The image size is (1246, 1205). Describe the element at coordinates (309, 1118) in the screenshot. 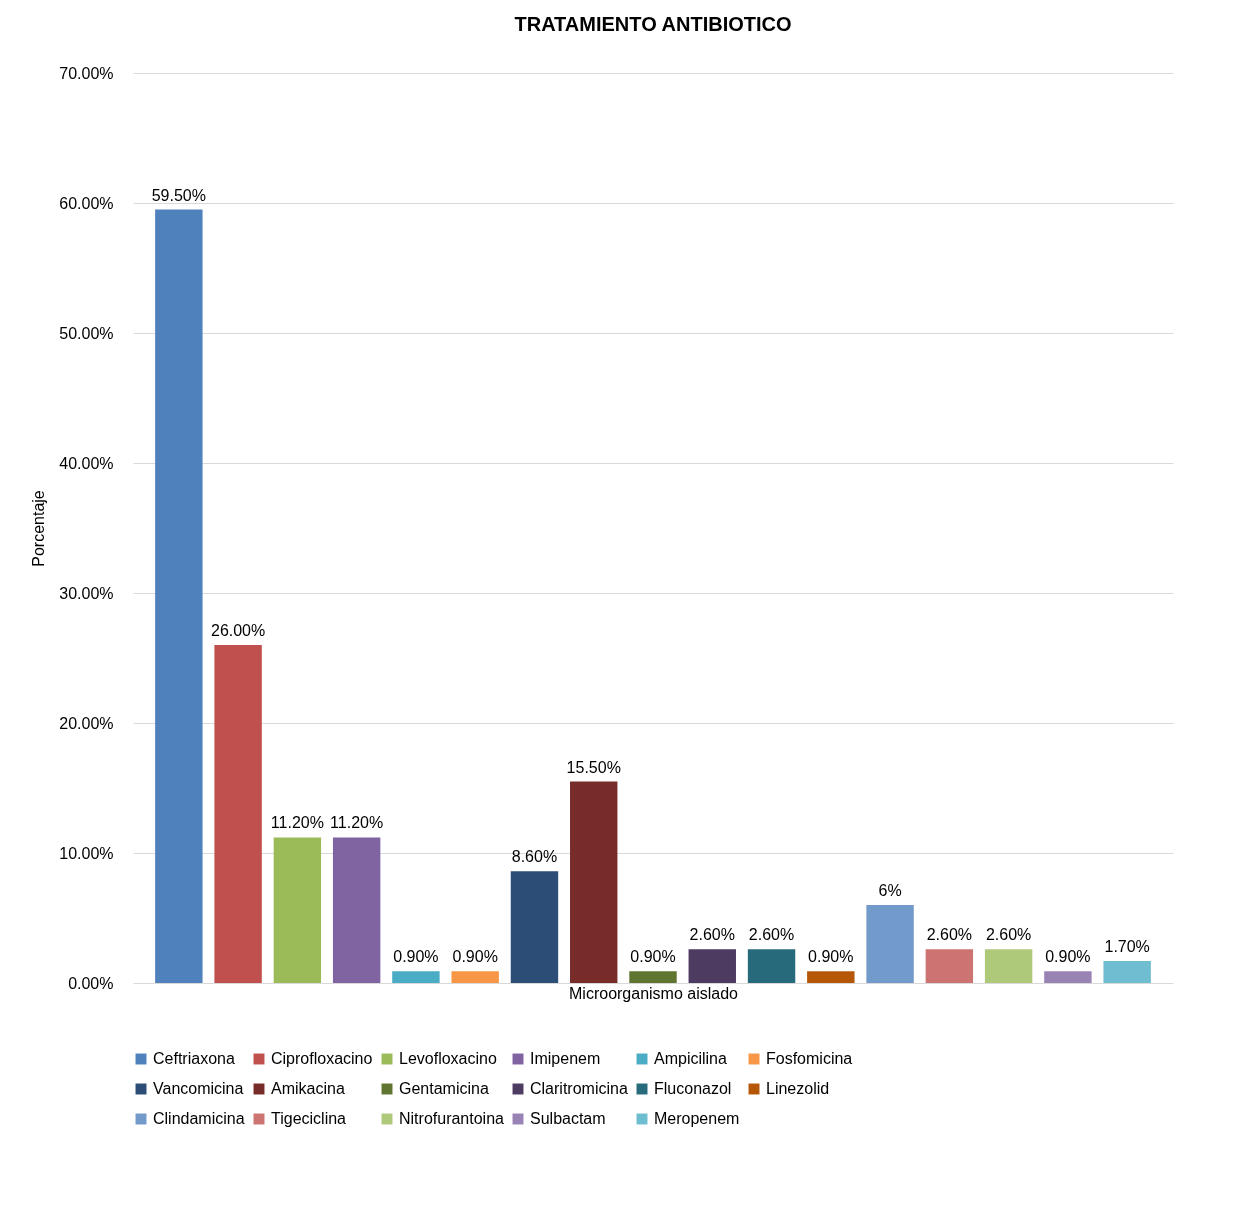

I see `legend-label: Tigeciclina` at that location.